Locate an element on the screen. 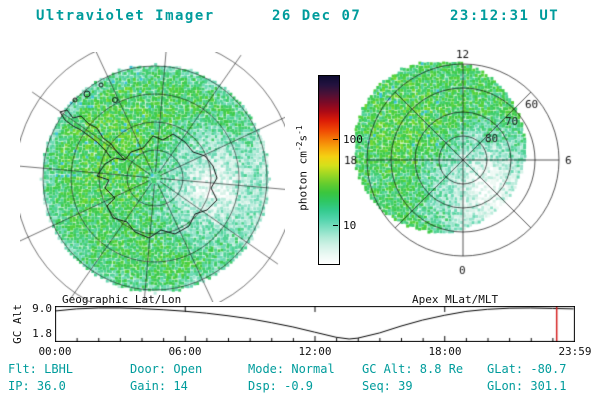 Image resolution: width=600 pixels, height=400 pixels. strip-ytick-min: 1.8 is located at coordinates (42, 333).